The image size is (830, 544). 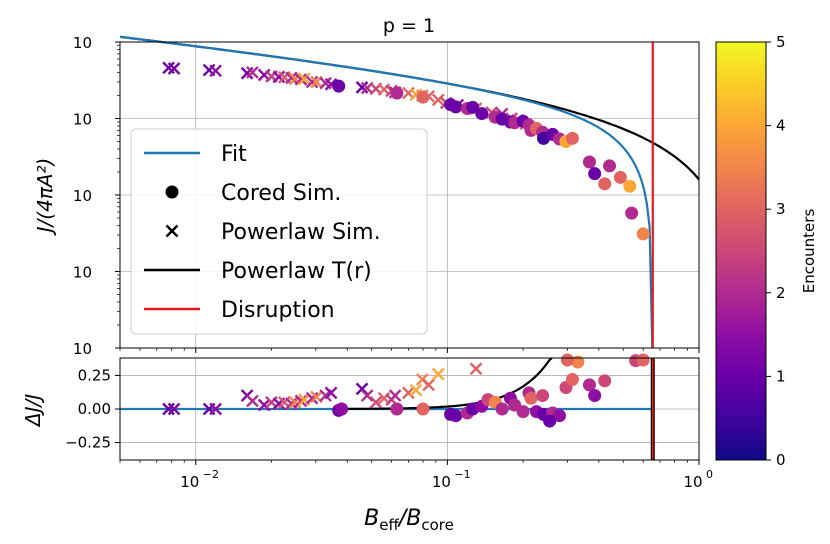 I want to click on colorbar-tick-label-3: 3, so click(x=781, y=209).